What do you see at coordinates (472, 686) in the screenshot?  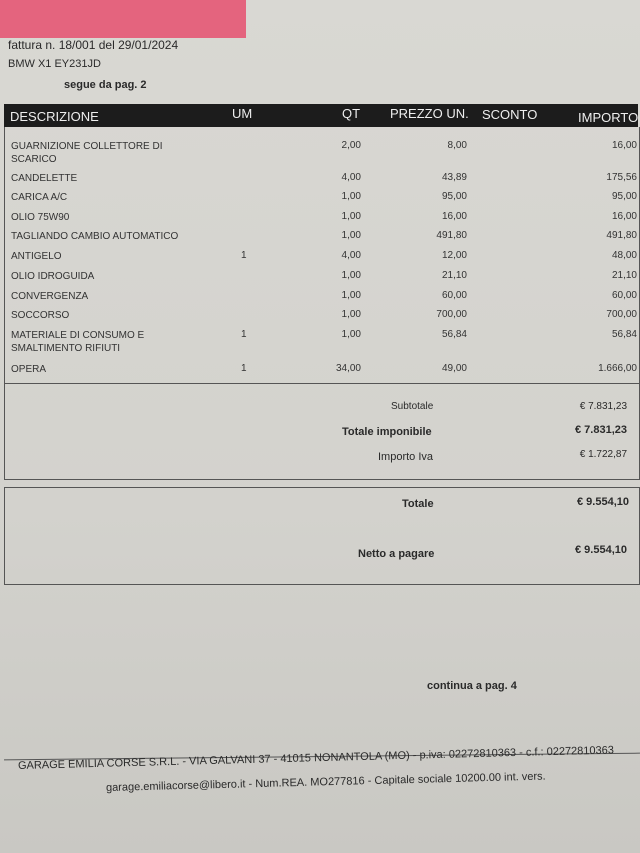 I see `continues-on: continua a pag. 4` at bounding box center [472, 686].